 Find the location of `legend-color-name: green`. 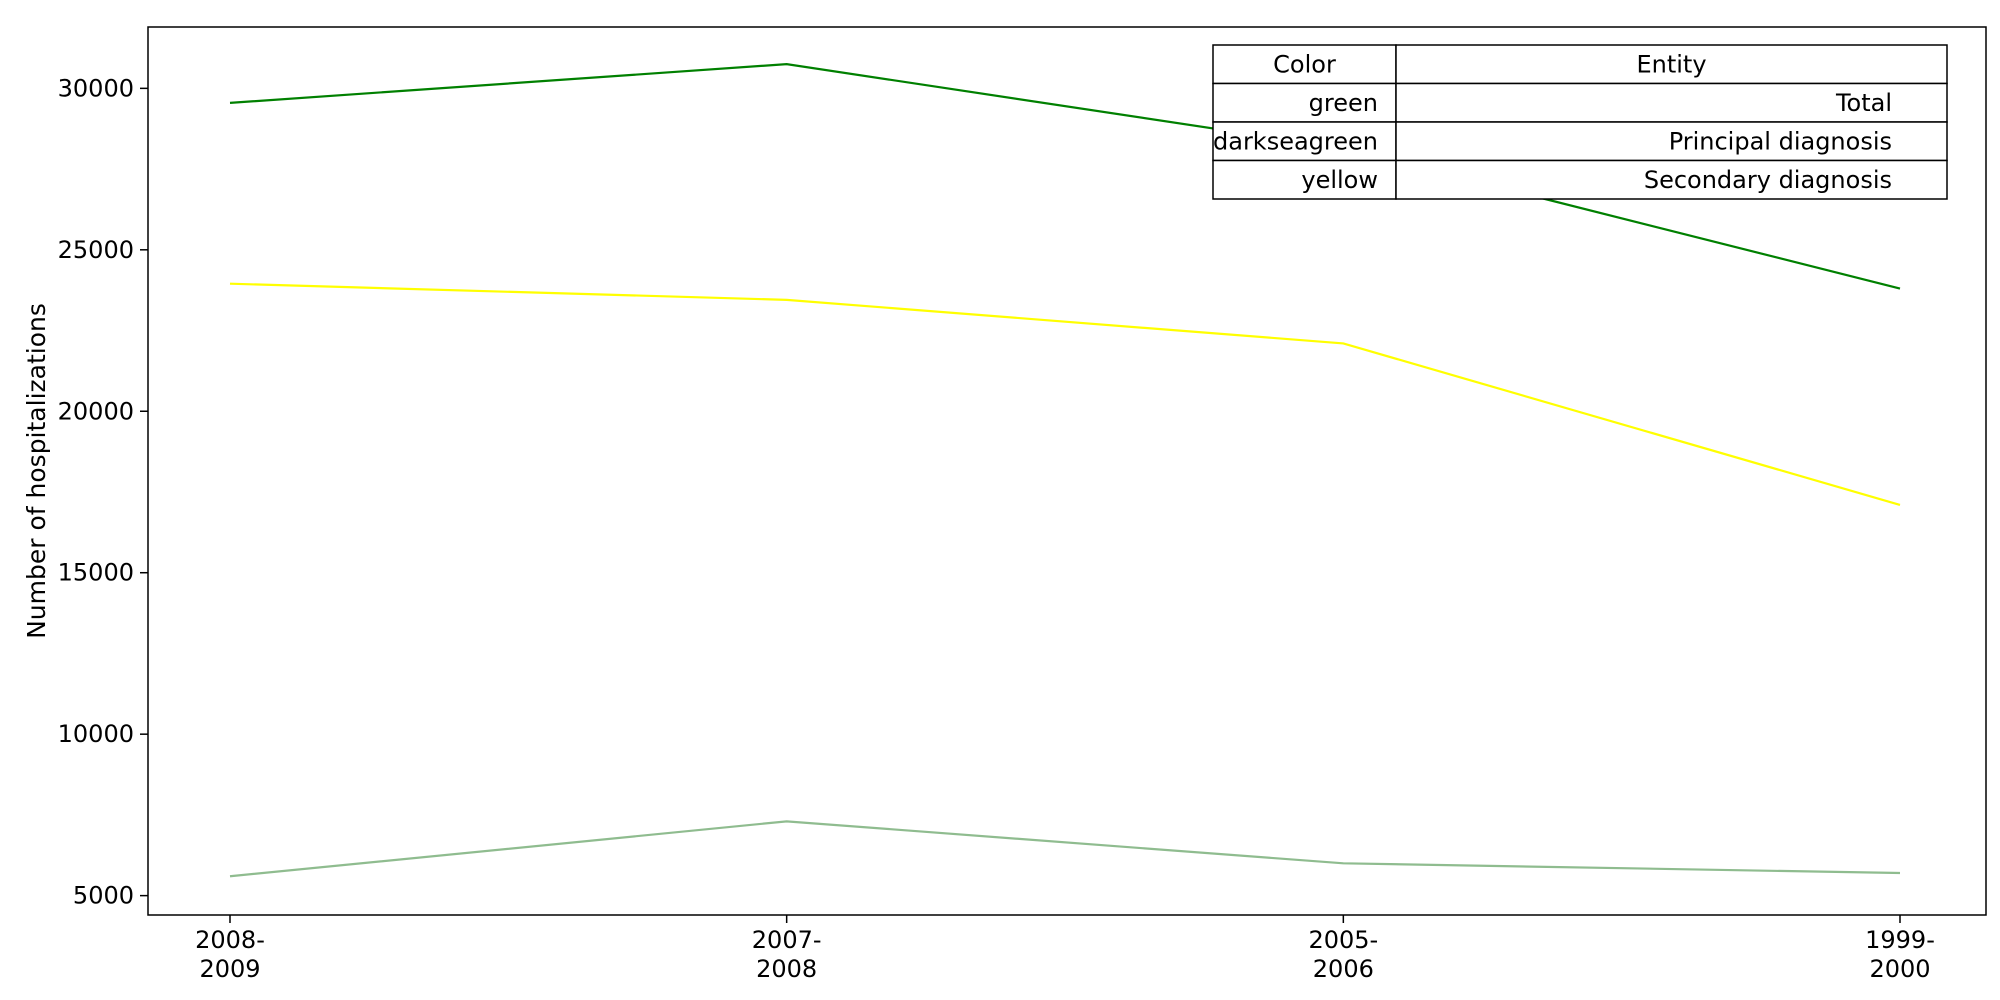

legend-color-name: green is located at coordinates (1343, 103).